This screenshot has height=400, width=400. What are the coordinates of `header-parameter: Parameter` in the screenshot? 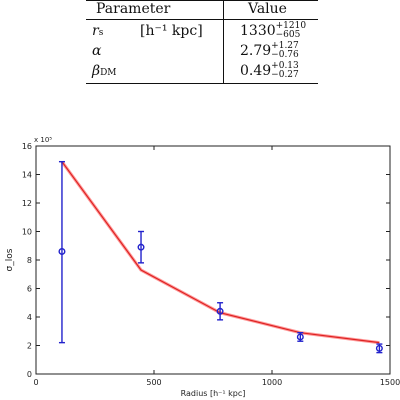 It's located at (133, 9).